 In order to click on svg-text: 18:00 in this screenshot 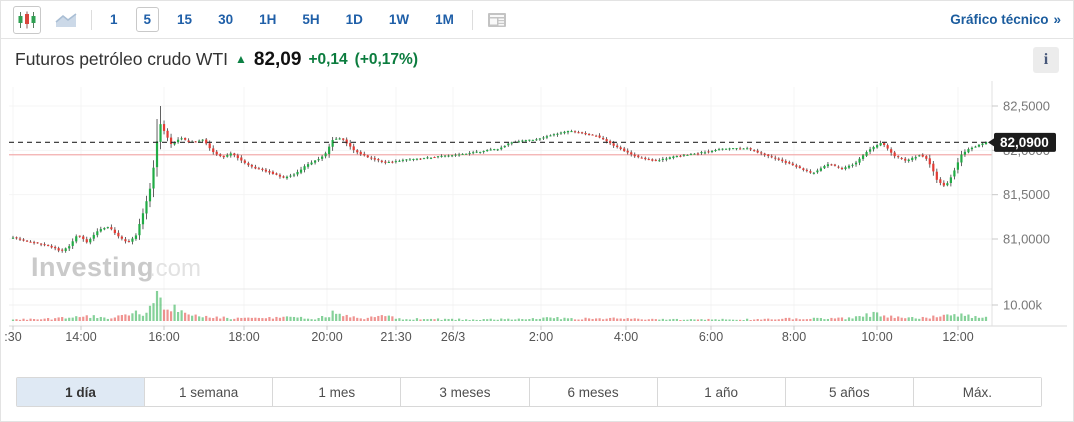, I will do `click(243, 337)`.